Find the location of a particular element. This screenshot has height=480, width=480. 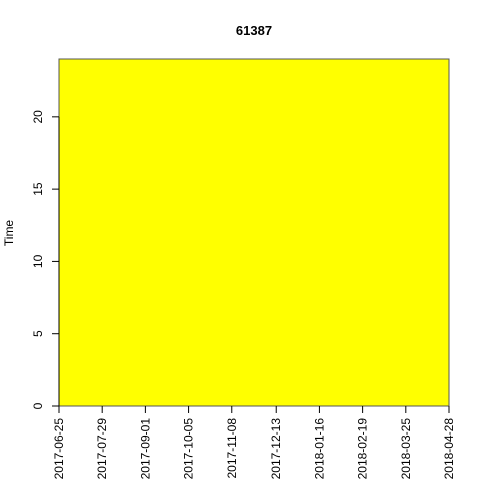

y-axis-label: Time is located at coordinates (9, 233).